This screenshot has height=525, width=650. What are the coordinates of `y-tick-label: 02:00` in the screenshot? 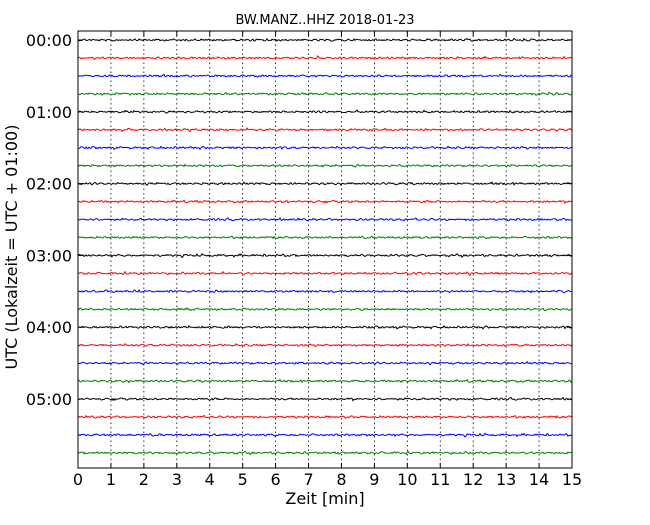 It's located at (49, 184).